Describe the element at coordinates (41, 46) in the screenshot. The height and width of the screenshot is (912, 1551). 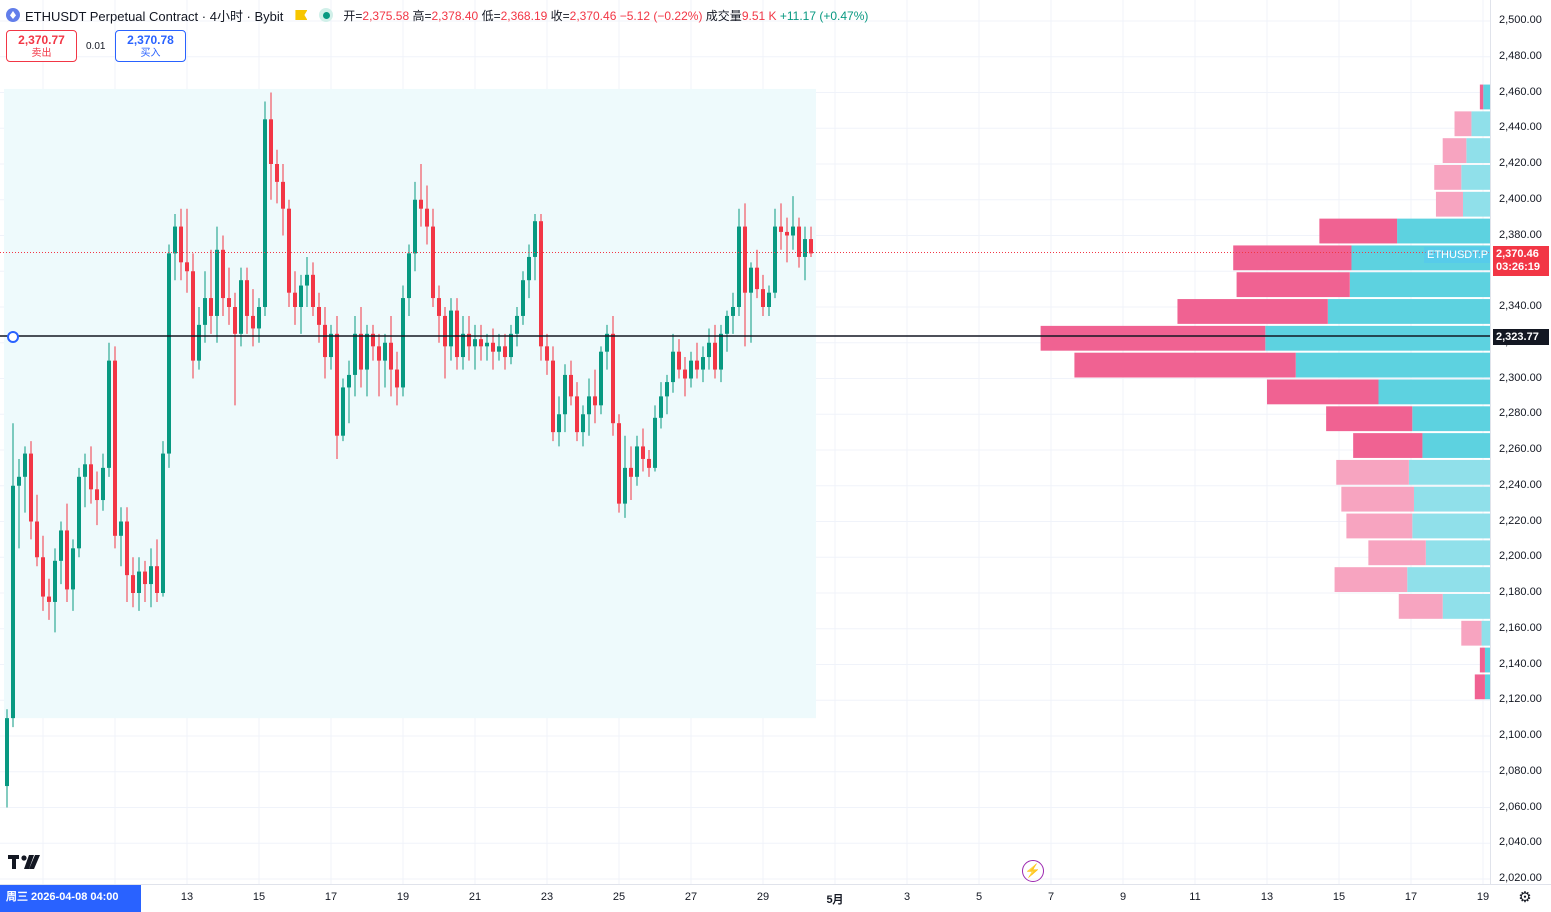
I see `sell-button: 2,370.77 卖出` at that location.